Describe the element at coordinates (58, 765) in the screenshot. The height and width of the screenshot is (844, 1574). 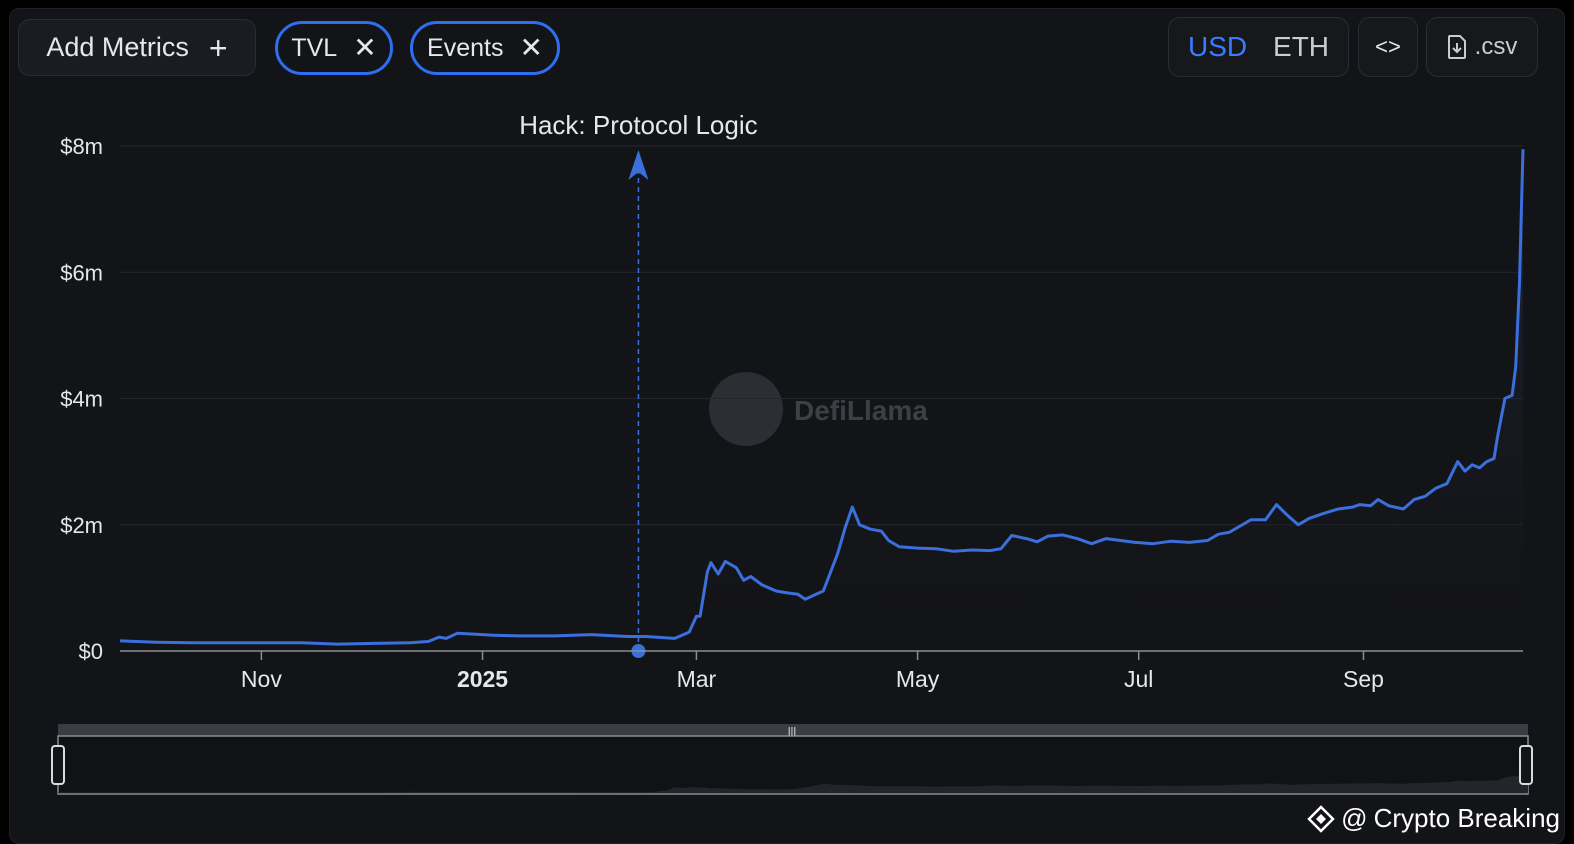
I see `range-handle-left` at that location.